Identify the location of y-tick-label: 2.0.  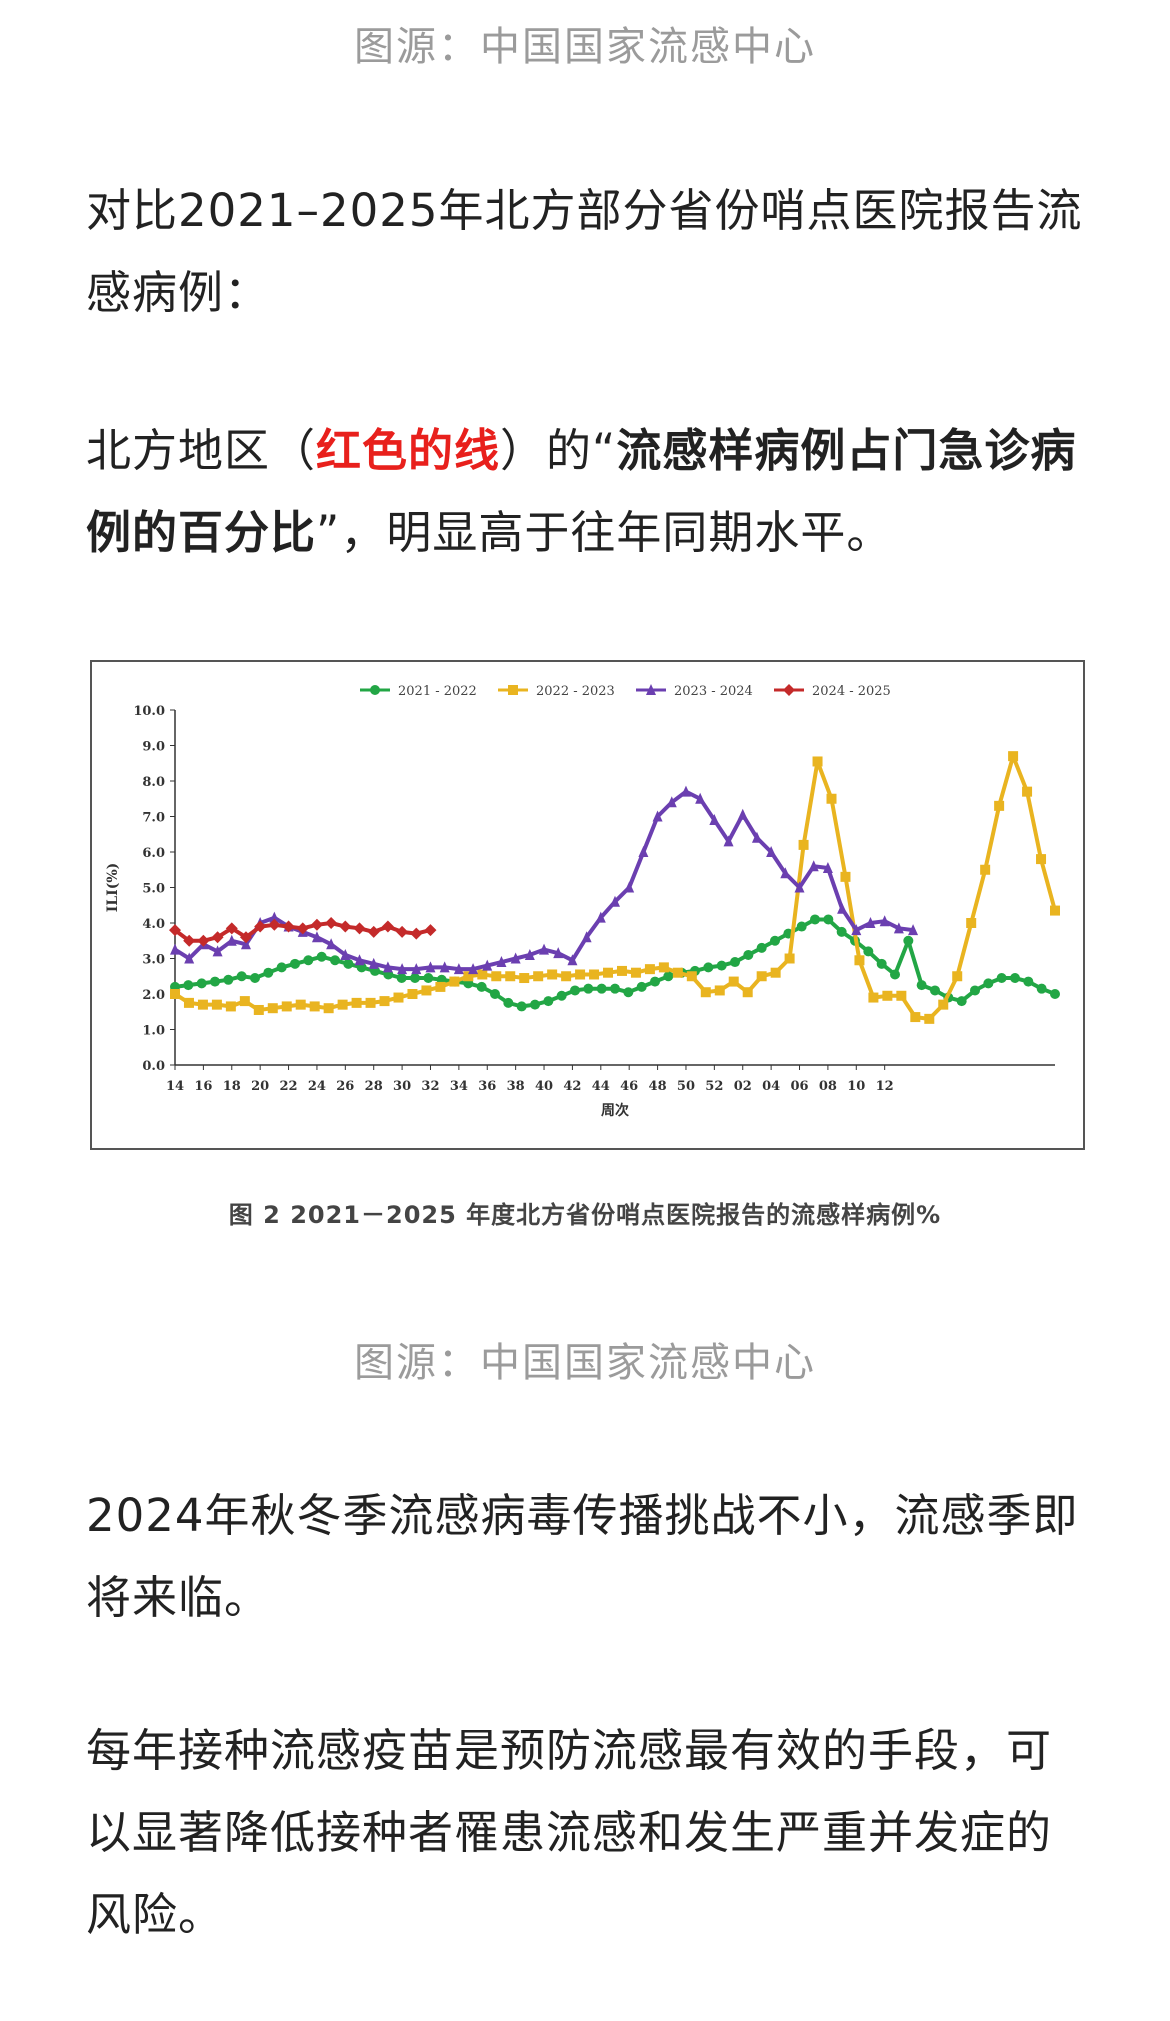
(153, 995).